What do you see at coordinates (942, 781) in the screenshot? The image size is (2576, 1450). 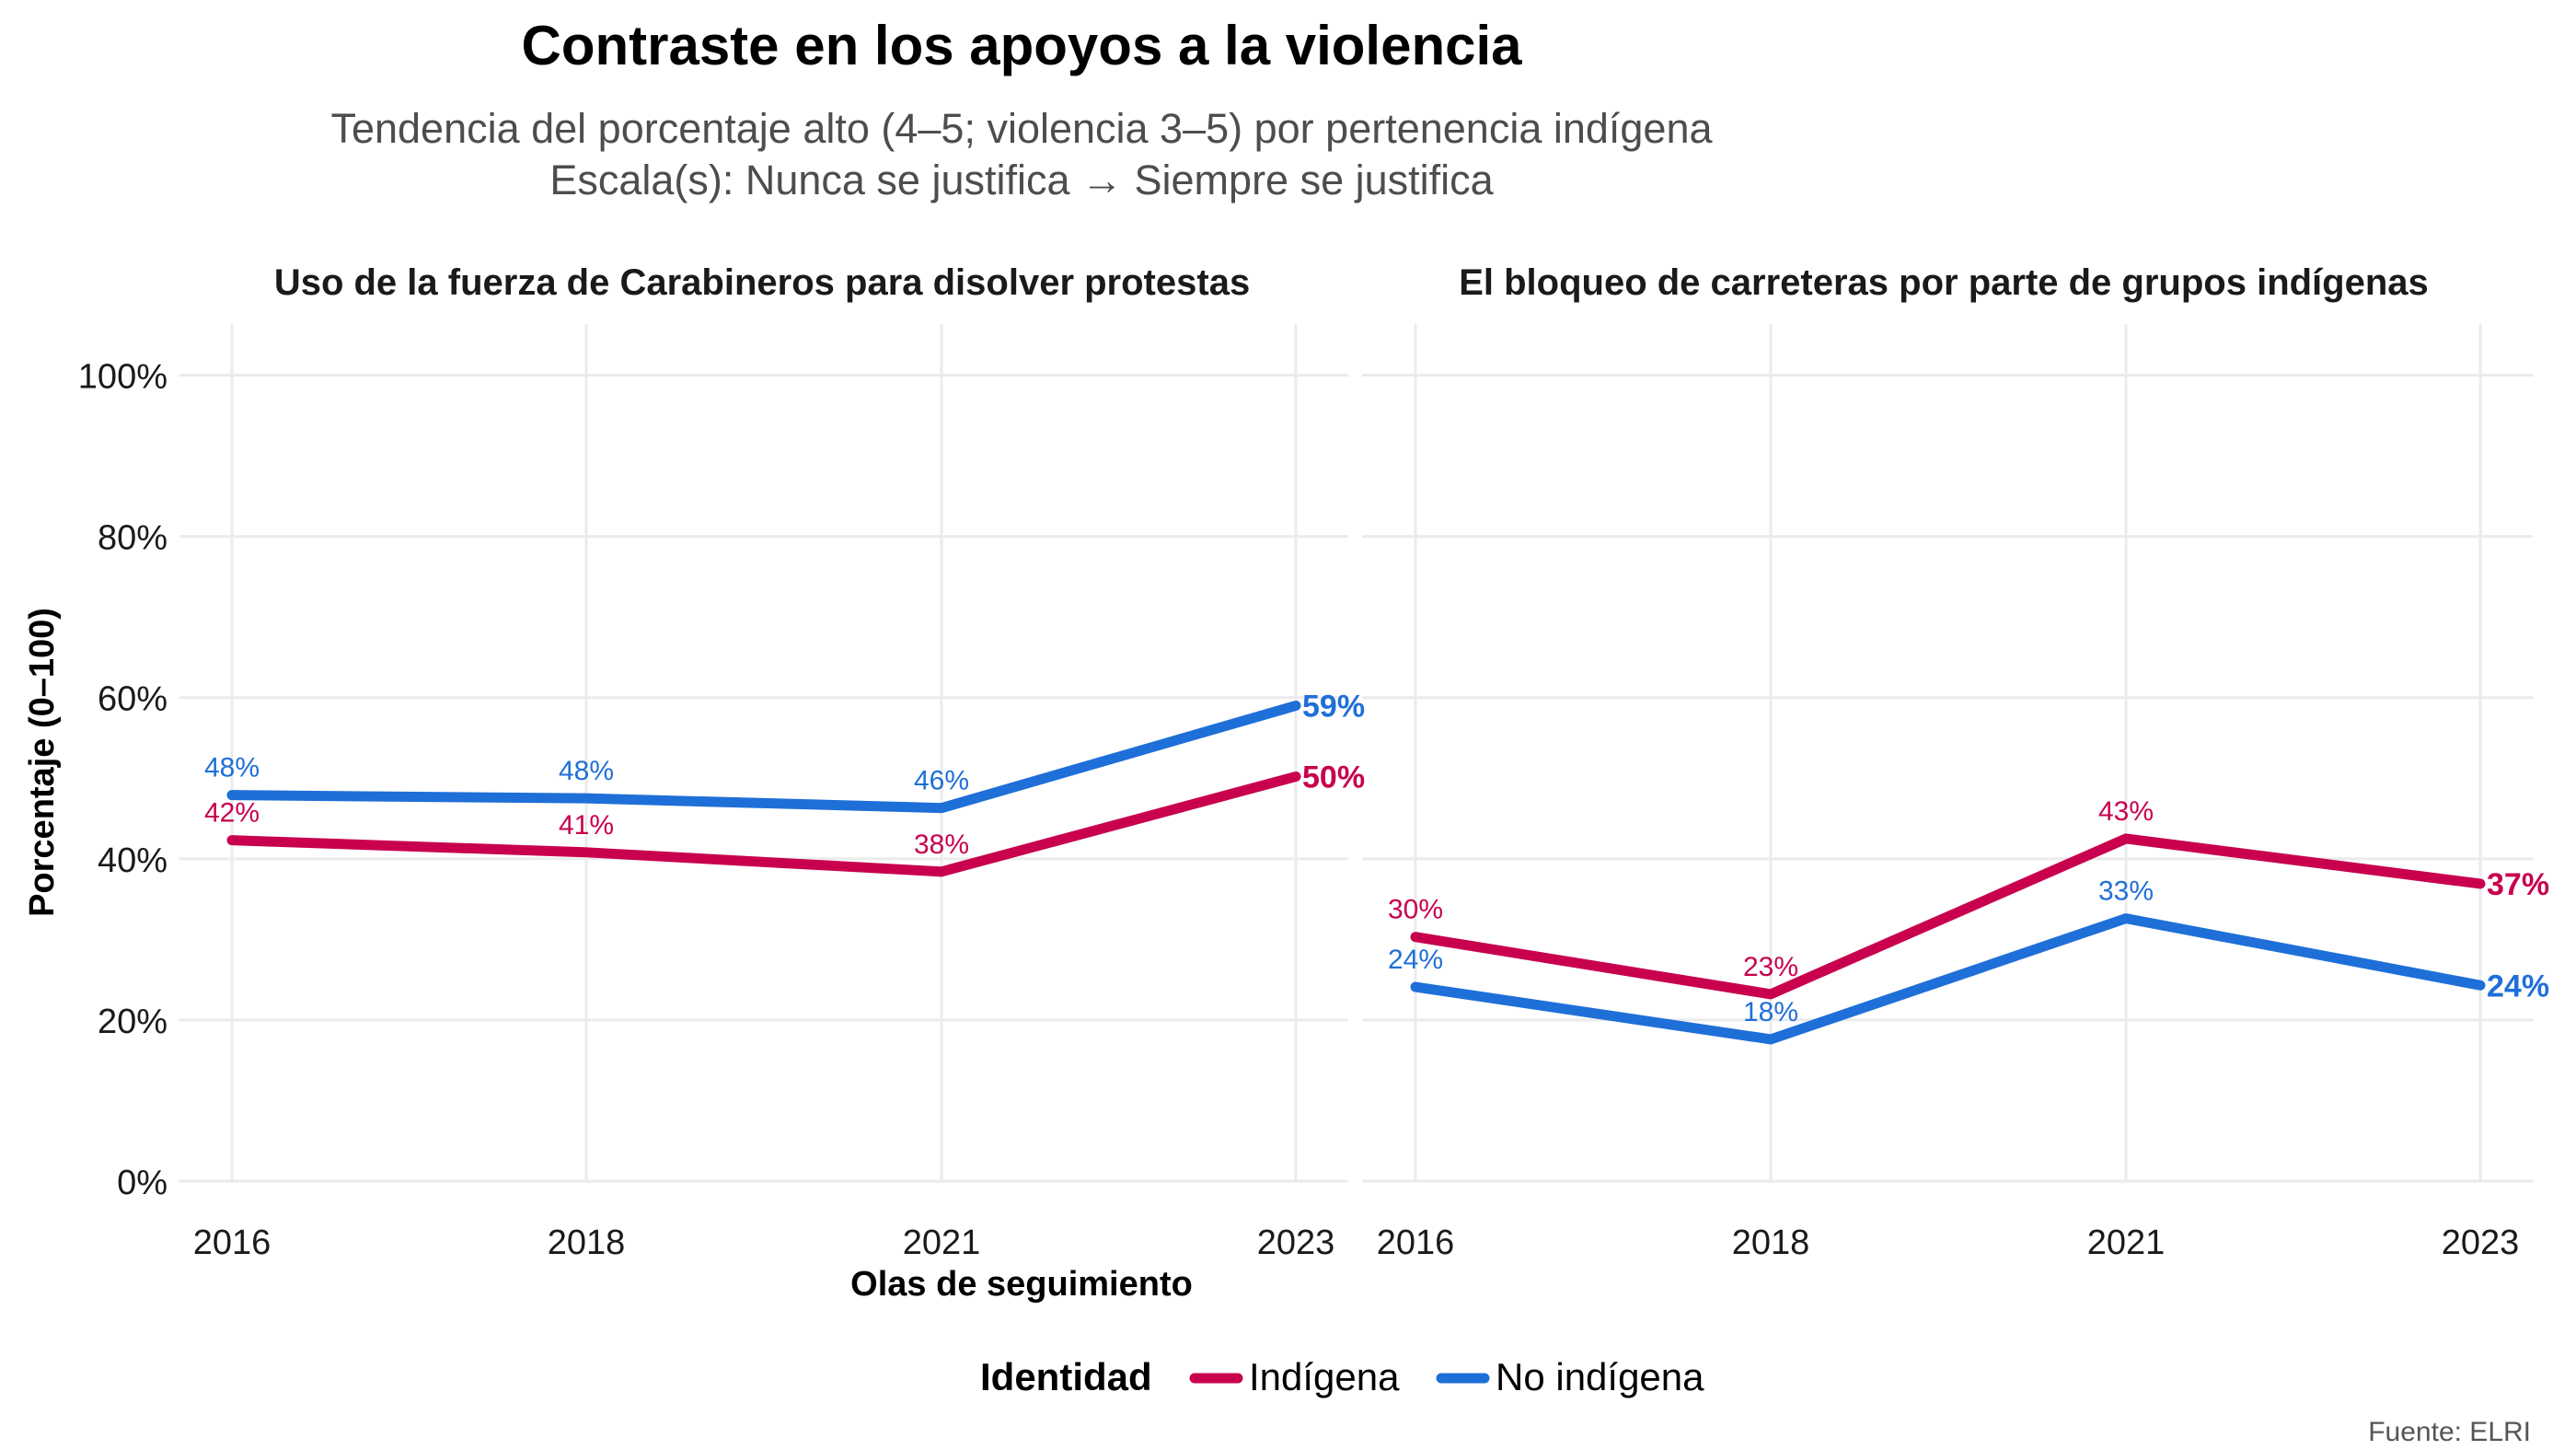 I see `data-label: 46%` at bounding box center [942, 781].